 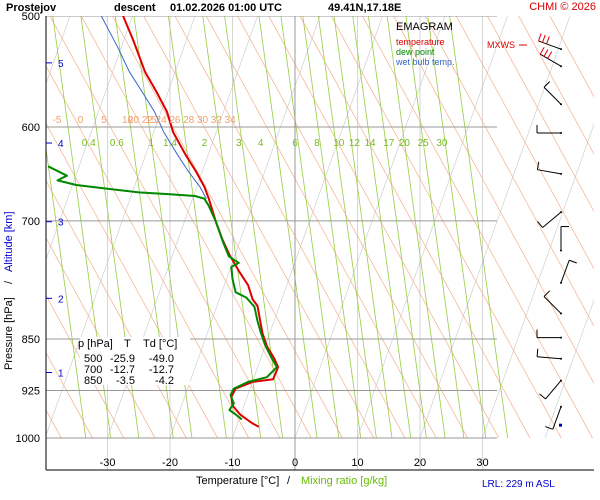 What do you see at coordinates (31, 128) in the screenshot?
I see `pressure-tick-label: 600` at bounding box center [31, 128].